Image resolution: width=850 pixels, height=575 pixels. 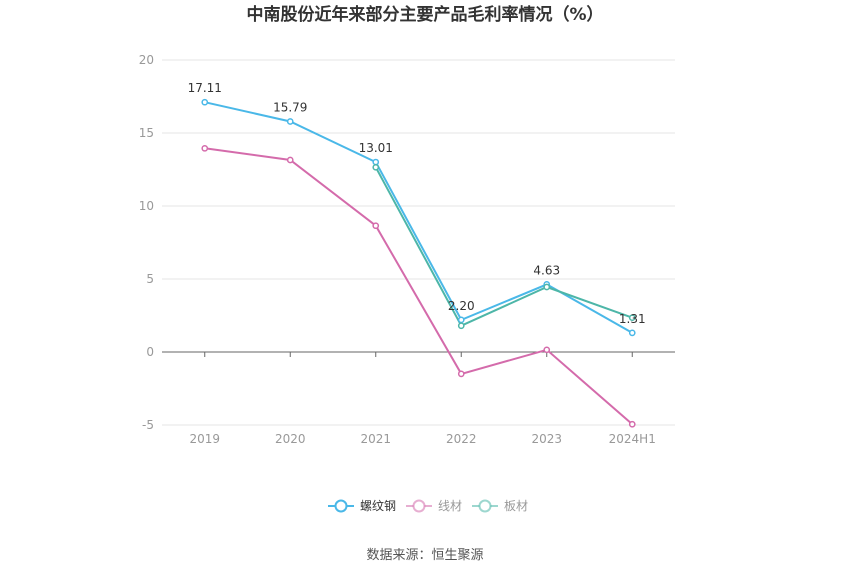 What do you see at coordinates (146, 242) in the screenshot?
I see `y-axis: 20 15 10 5 0 -5` at bounding box center [146, 242].